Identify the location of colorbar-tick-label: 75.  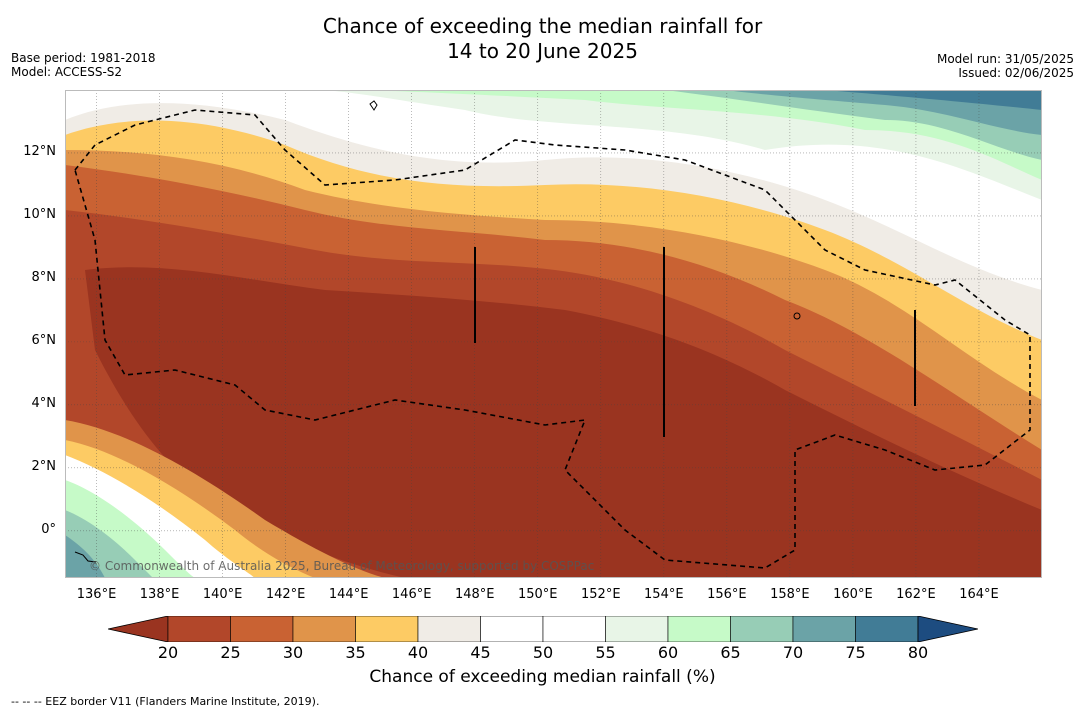
(855, 652).